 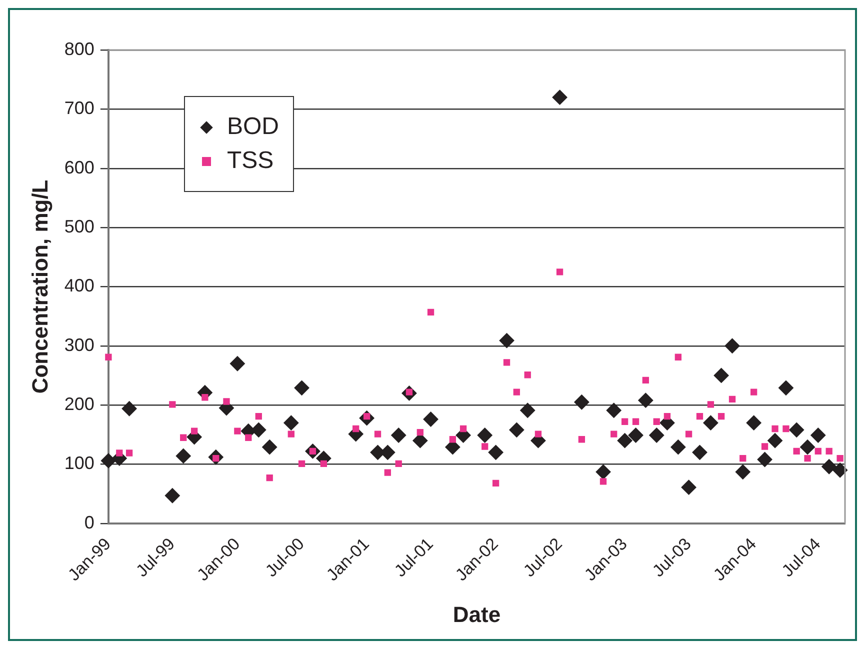 I want to click on y-tick-label: 800, so click(x=79, y=48).